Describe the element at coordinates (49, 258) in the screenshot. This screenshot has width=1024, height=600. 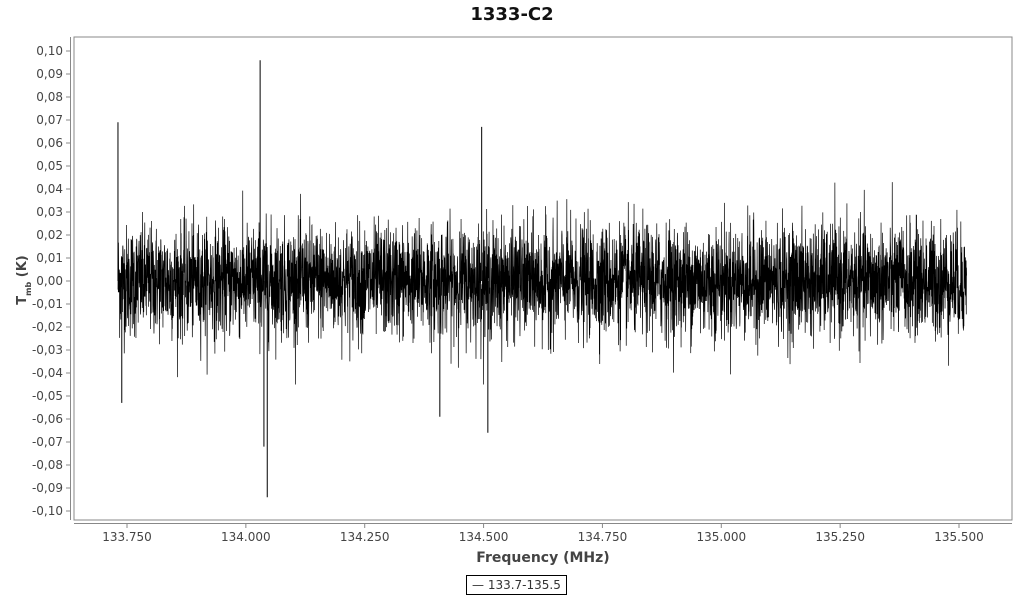
I see `y-tick-label: 0,01` at that location.